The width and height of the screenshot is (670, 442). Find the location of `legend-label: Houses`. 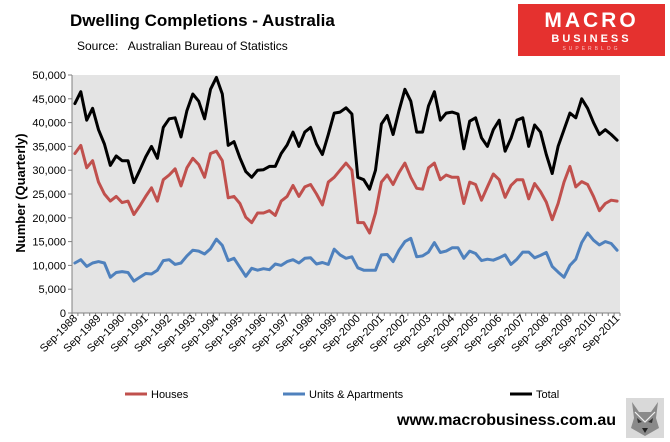

legend-label: Houses is located at coordinates (170, 395).